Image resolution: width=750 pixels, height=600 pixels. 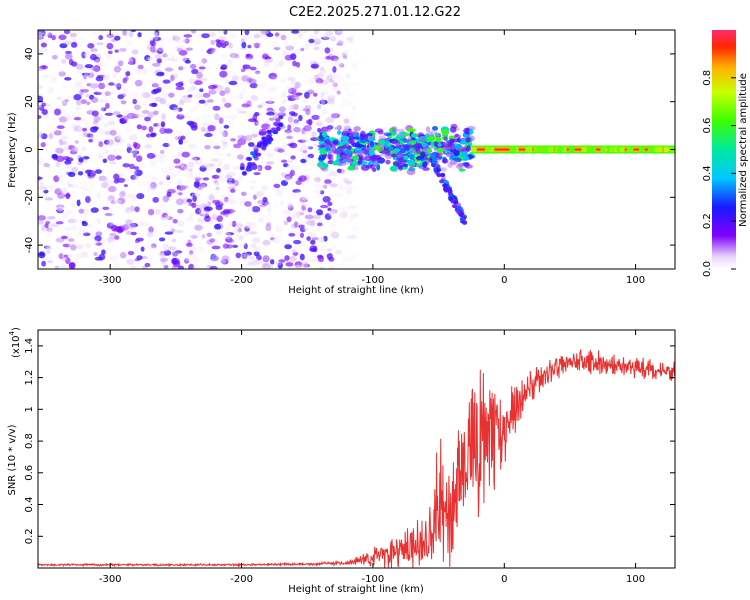 What do you see at coordinates (635, 280) in the screenshot?
I see `x-tick-label: 100` at bounding box center [635, 280].